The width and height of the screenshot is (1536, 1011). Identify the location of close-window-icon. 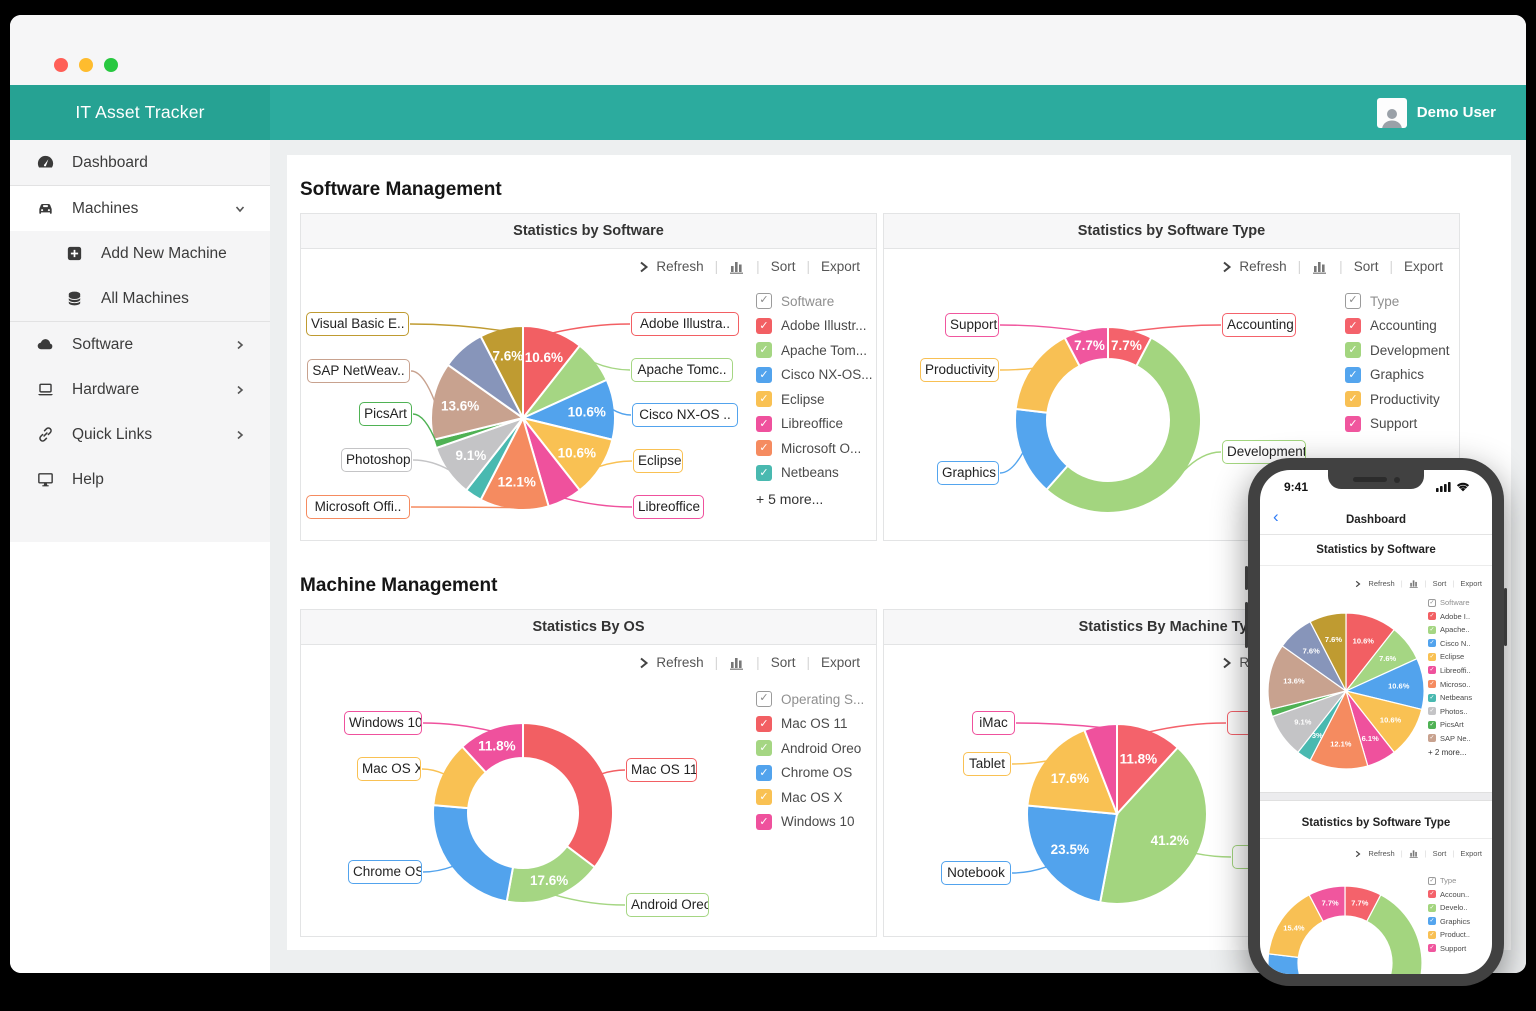
(61, 65).